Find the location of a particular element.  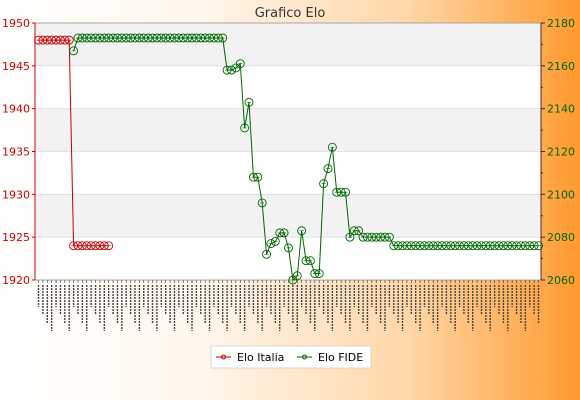

y-left-tick-label-1925: 1925 is located at coordinates (16, 237).